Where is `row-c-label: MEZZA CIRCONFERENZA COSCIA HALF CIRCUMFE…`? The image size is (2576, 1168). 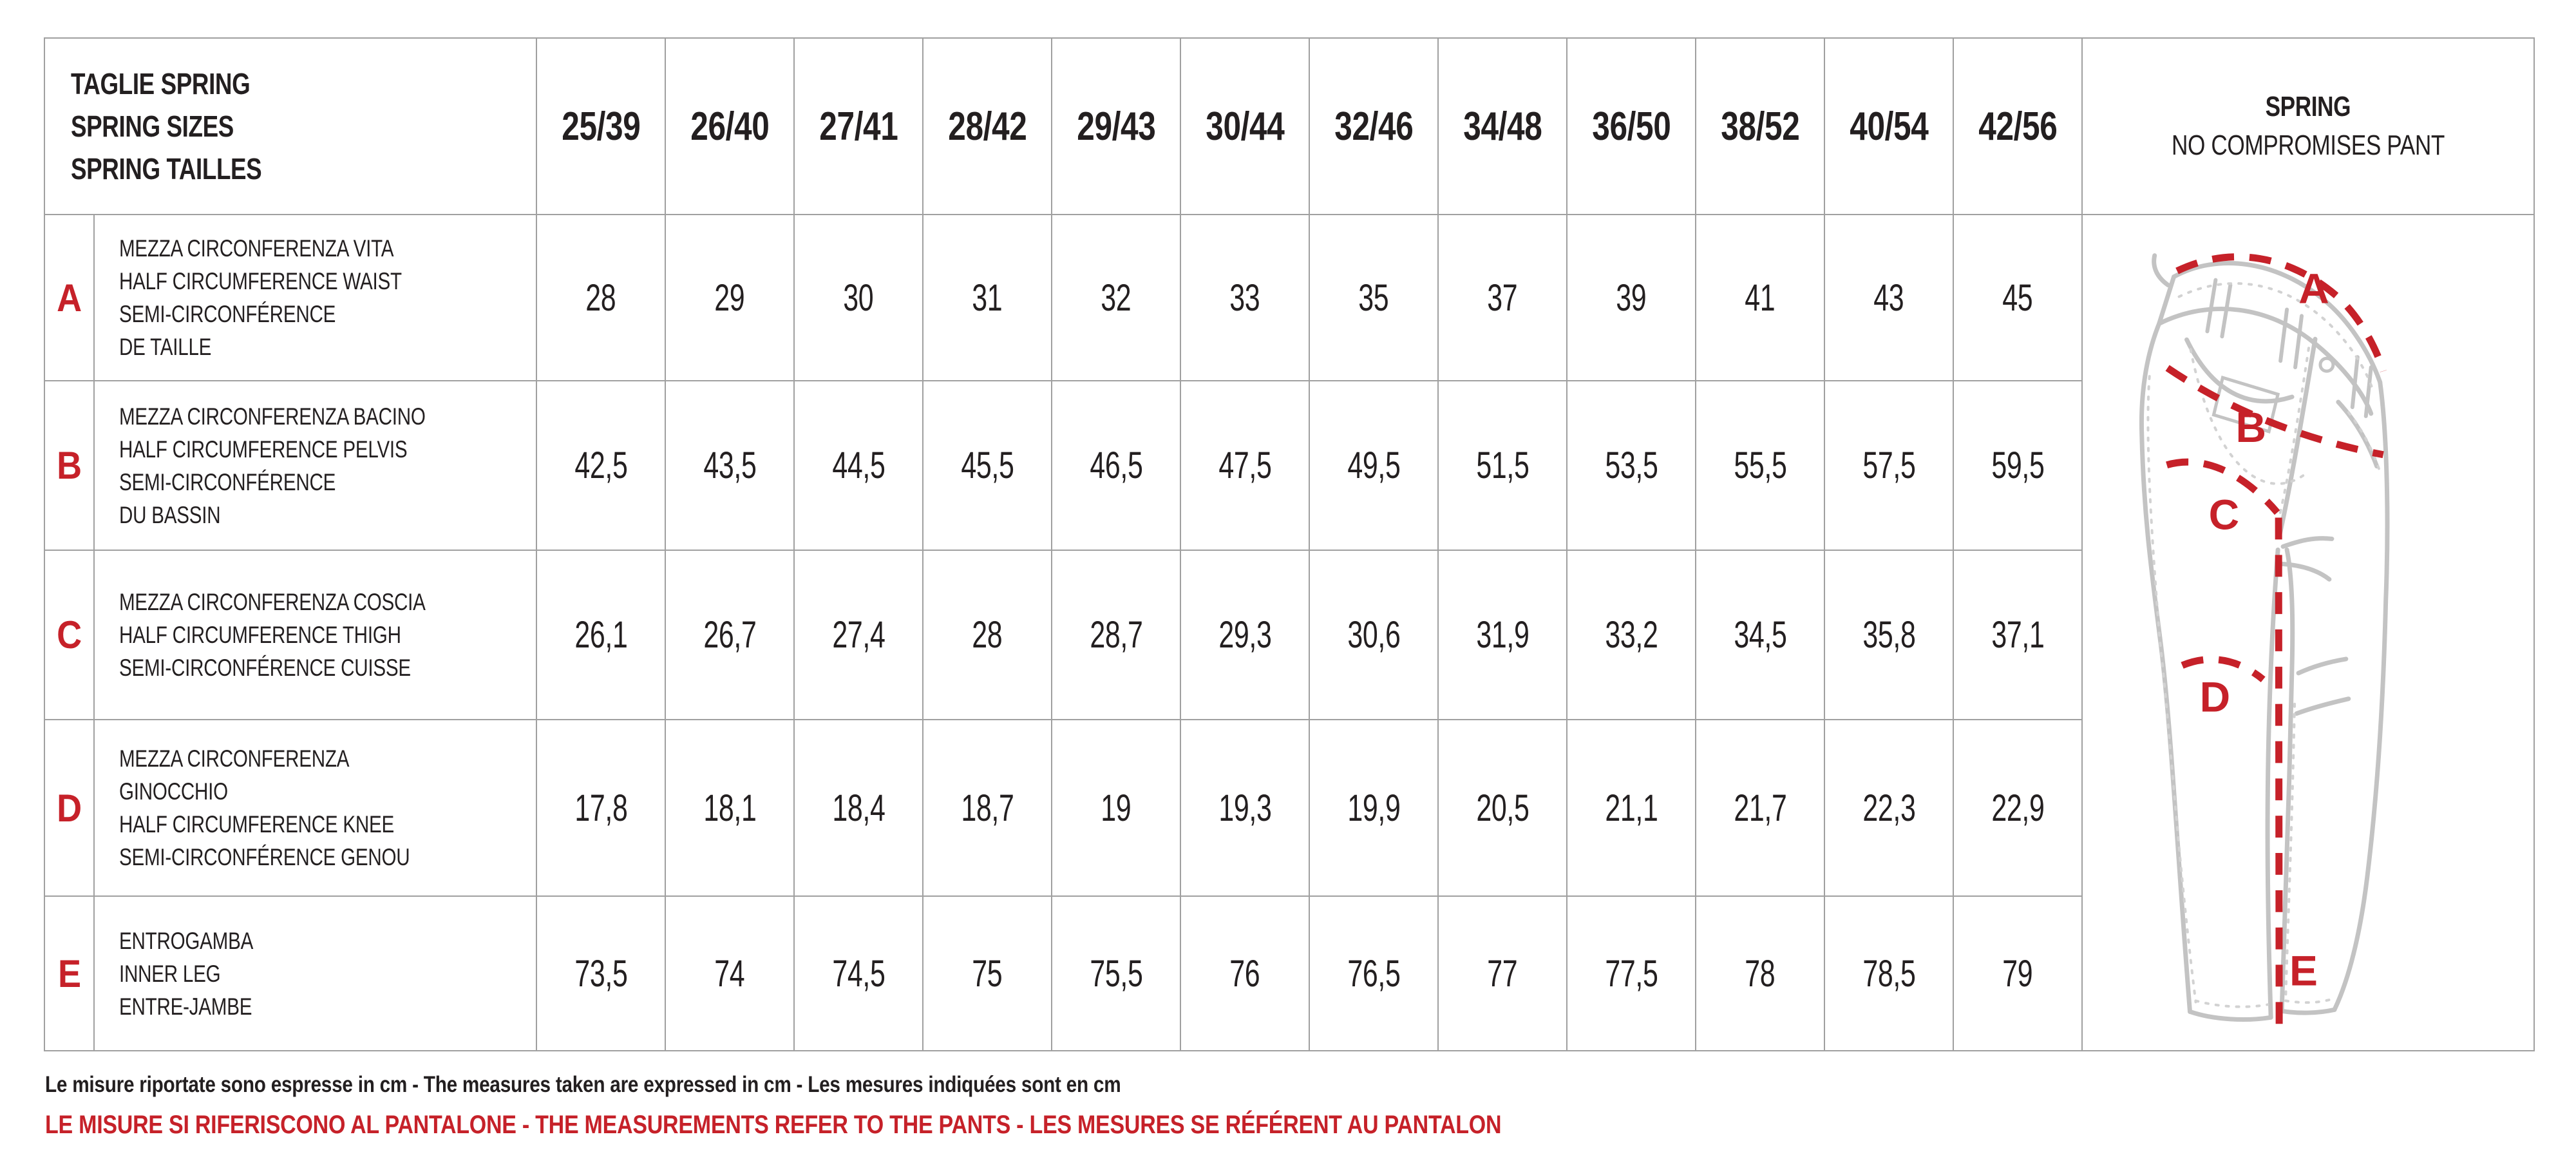 row-c-label: MEZZA CIRCONFERENZA COSCIA HALF CIRCUMFE… is located at coordinates (316, 636).